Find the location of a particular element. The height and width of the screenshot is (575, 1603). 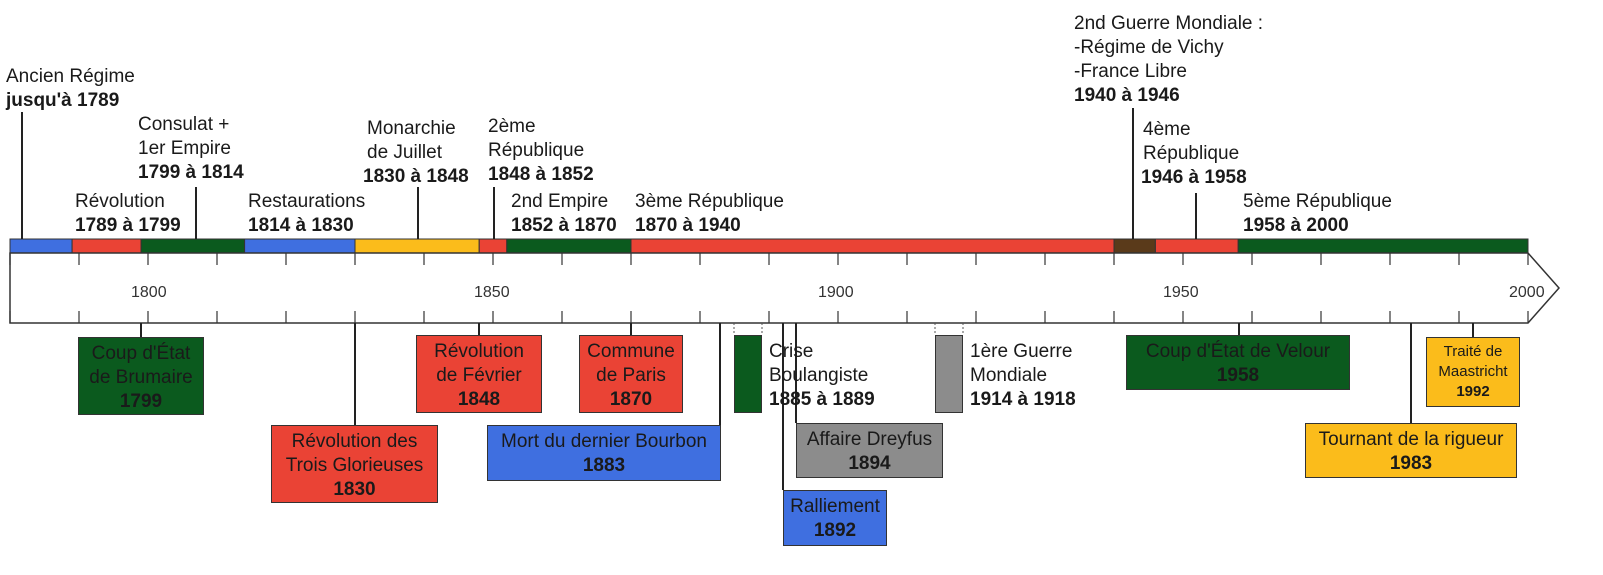

label-2nd-empire: 2nd Empire 1852 à 1870 is located at coordinates (564, 213).